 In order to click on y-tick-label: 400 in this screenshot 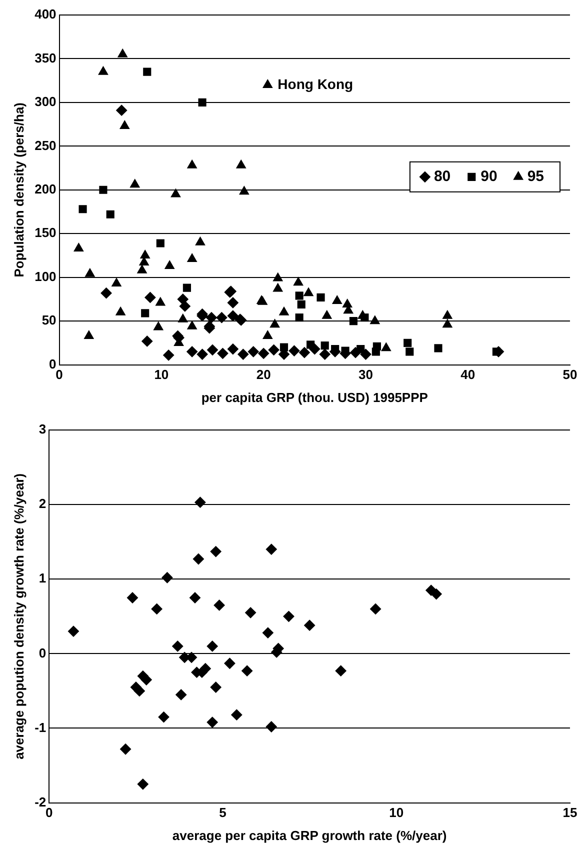, I will do `click(45, 14)`.